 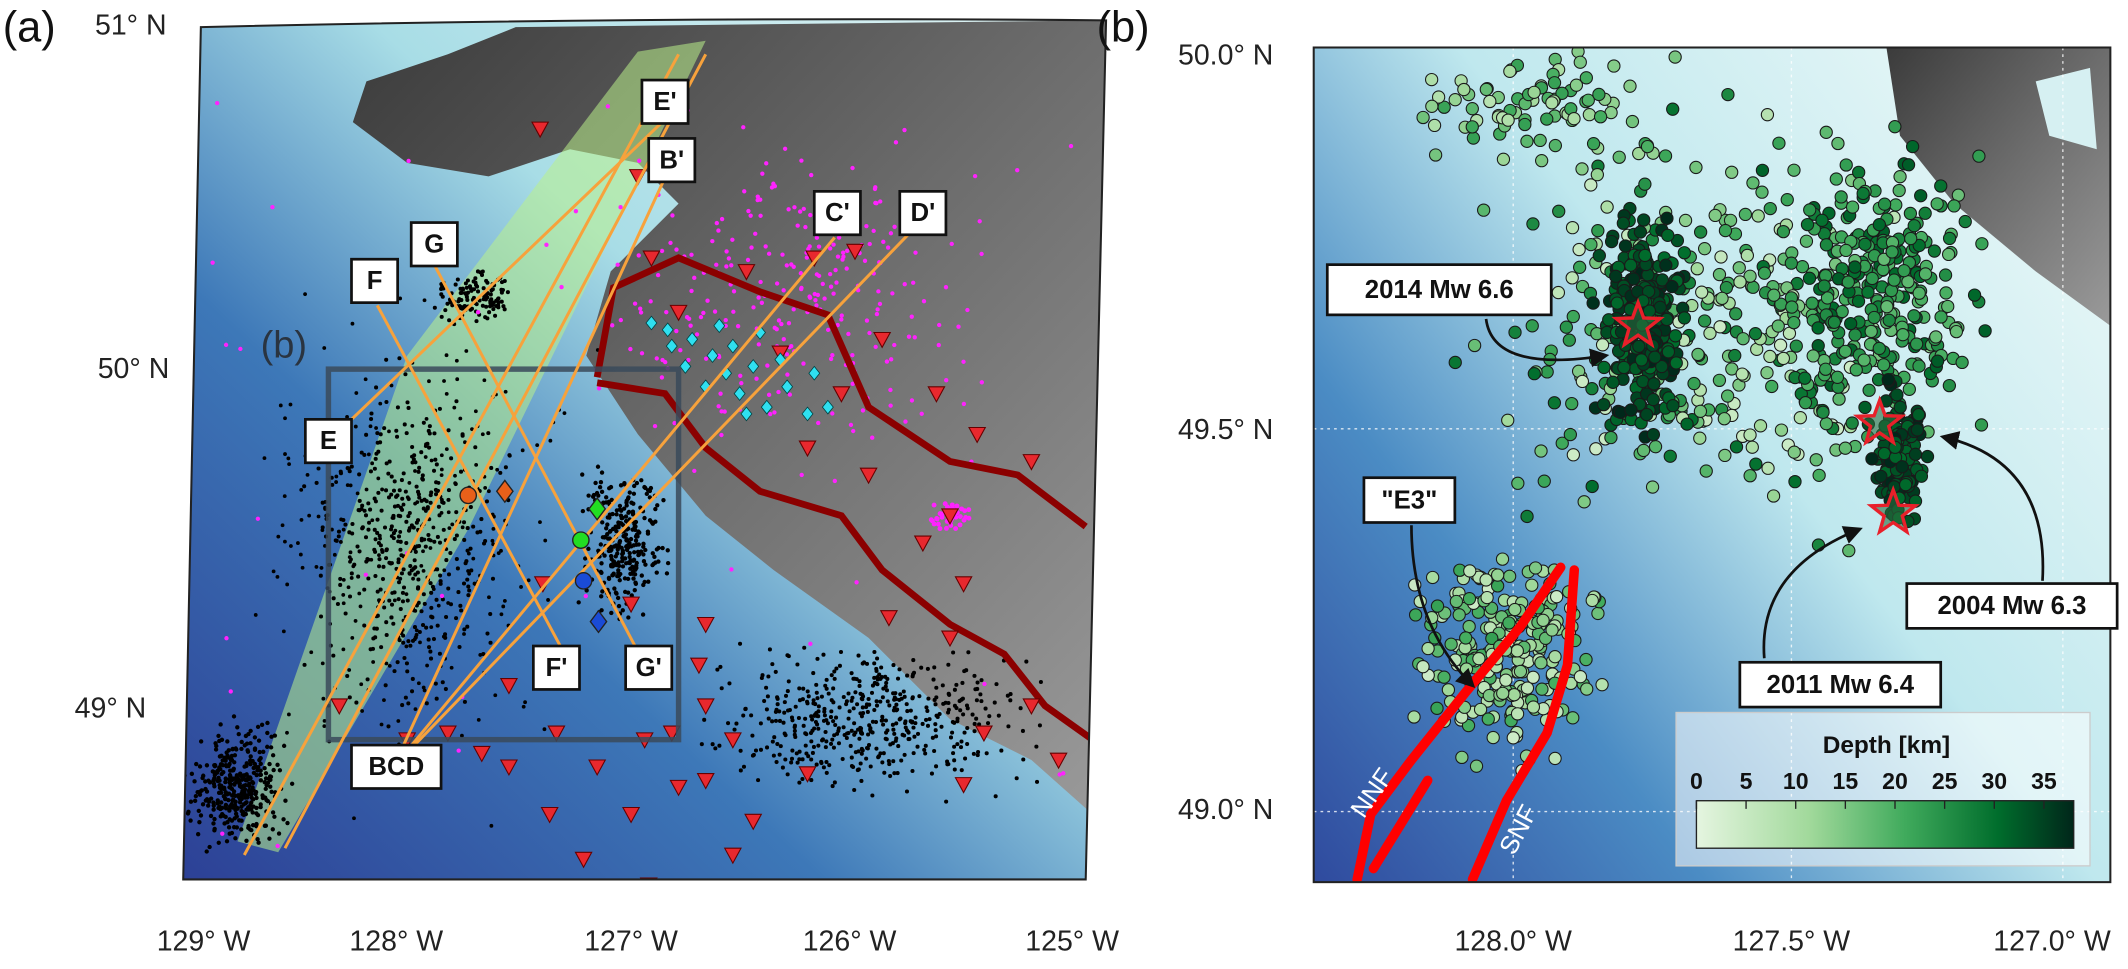 I want to click on callout-box, so click(x=2012, y=606).